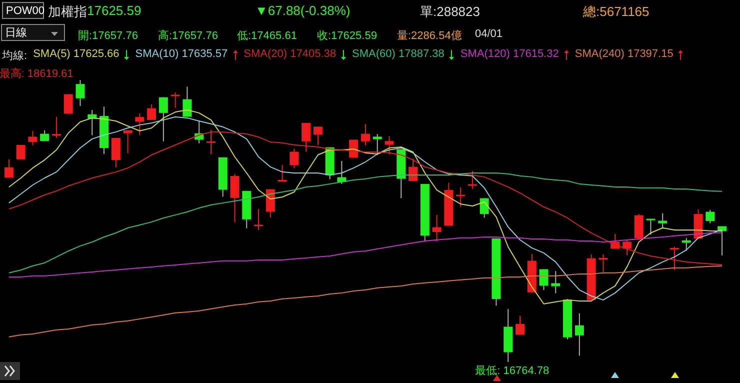 Image resolution: width=740 pixels, height=383 pixels. What do you see at coordinates (374, 54) in the screenshot?
I see `text: SMA(60)` at bounding box center [374, 54].